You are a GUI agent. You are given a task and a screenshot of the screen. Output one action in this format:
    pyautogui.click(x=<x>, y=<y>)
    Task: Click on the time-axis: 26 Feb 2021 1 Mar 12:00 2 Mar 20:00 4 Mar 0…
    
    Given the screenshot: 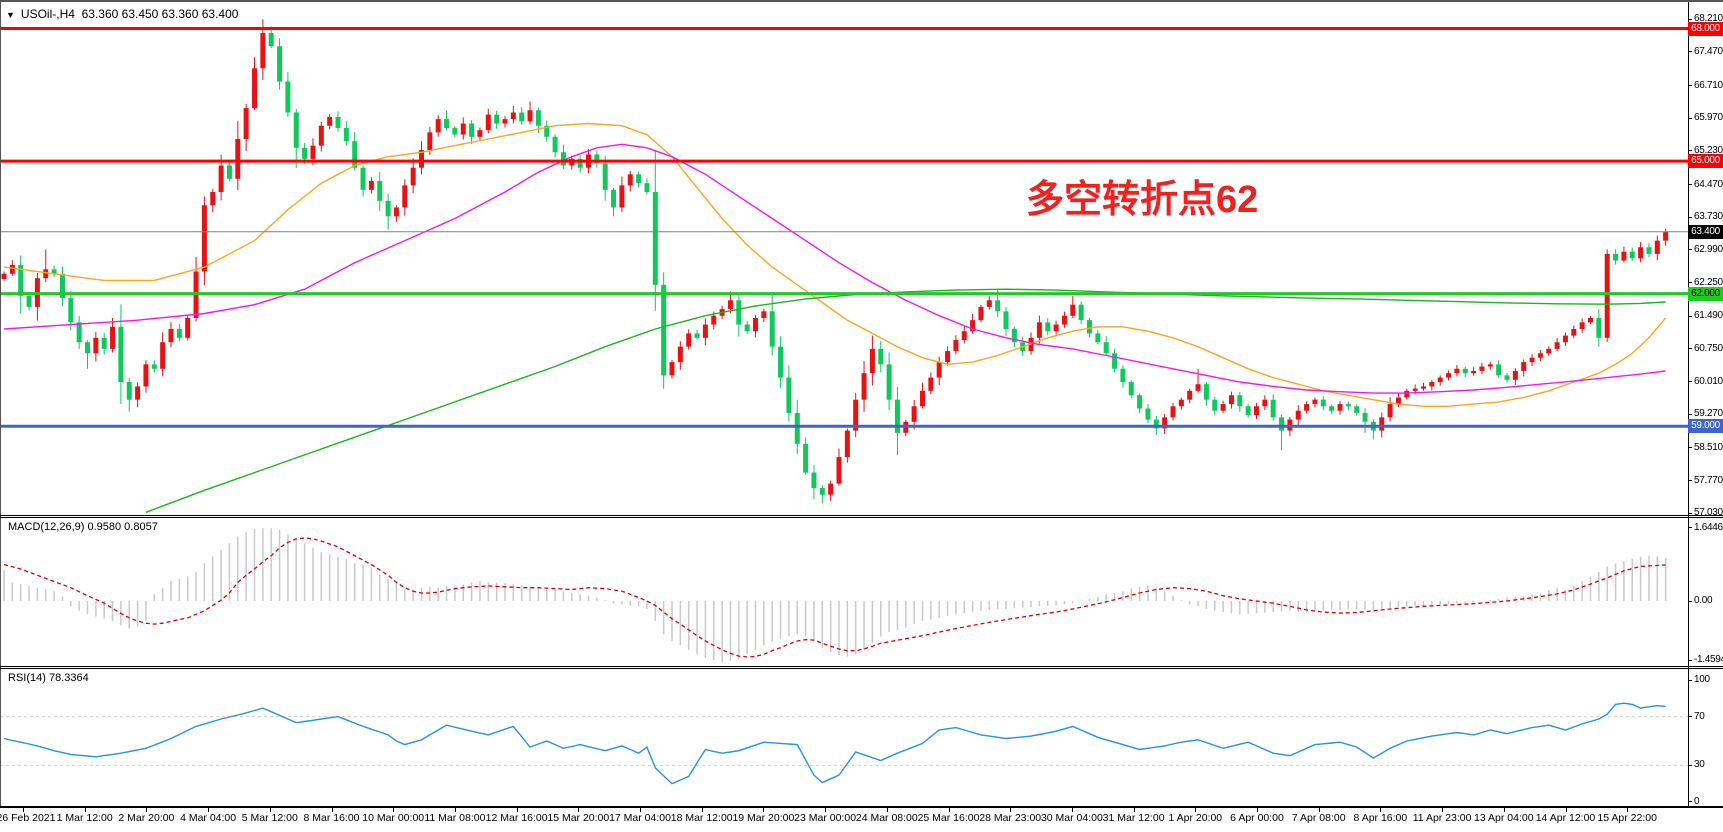 What is the action you would take?
    pyautogui.click(x=861, y=819)
    